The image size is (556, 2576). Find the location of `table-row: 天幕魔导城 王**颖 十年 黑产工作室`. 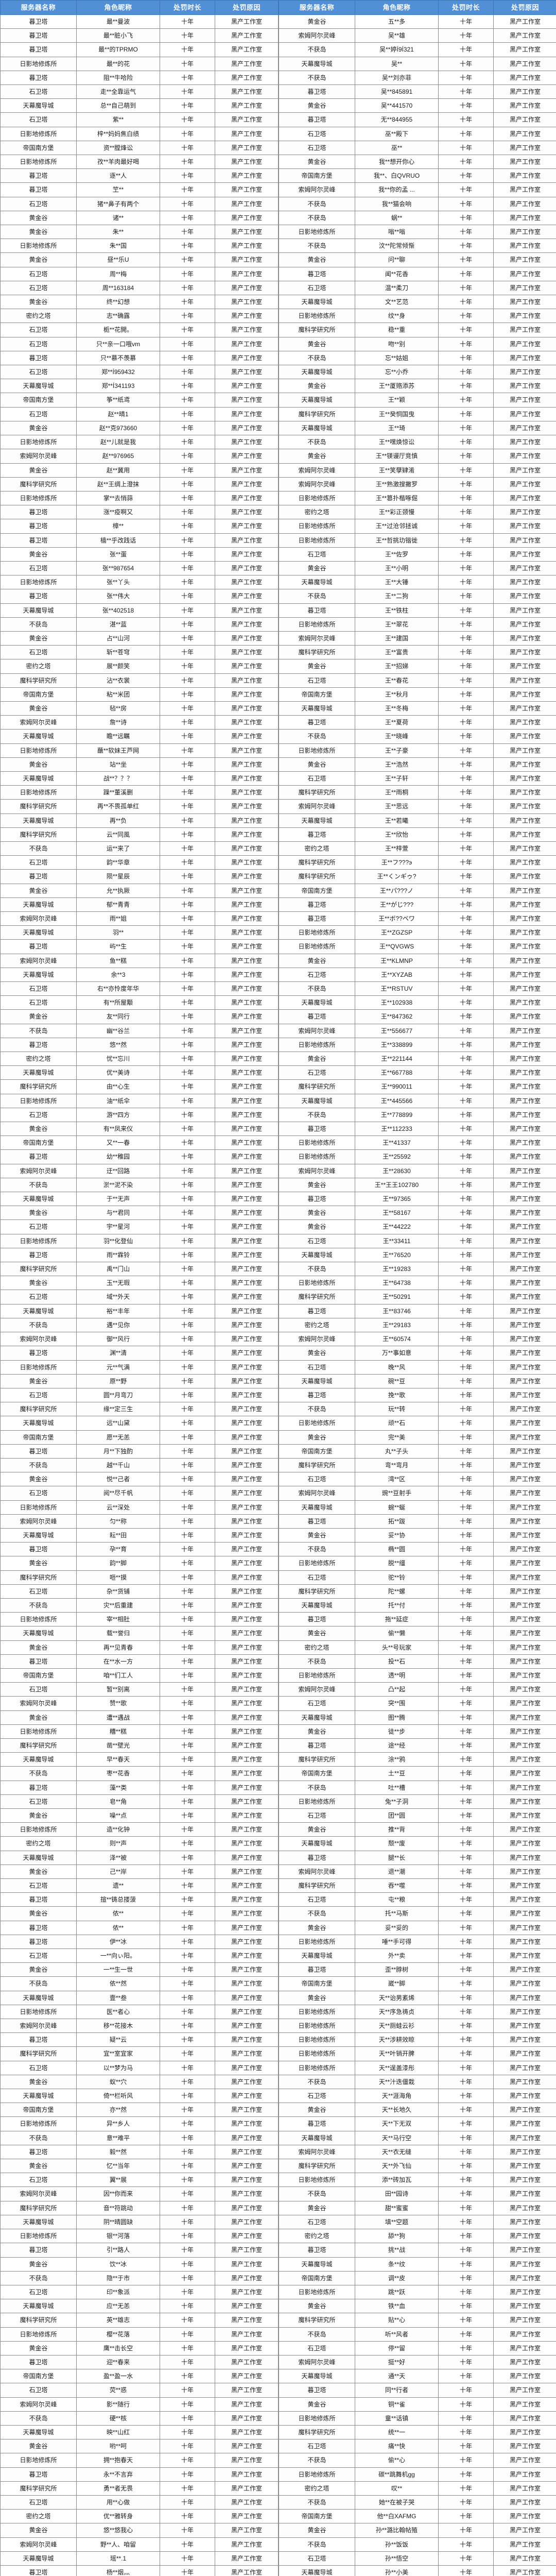

table-row: 天幕魔导城 王**颖 十年 黑产工作室 is located at coordinates (417, 400).